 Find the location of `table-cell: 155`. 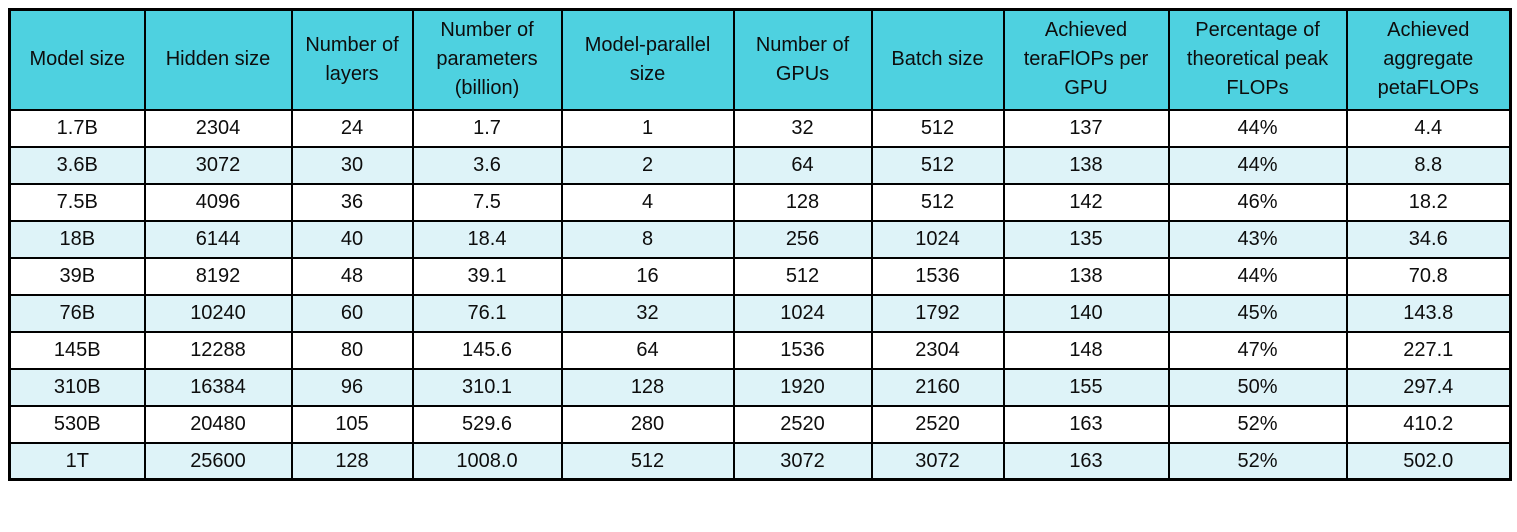

table-cell: 155 is located at coordinates (1086, 387).